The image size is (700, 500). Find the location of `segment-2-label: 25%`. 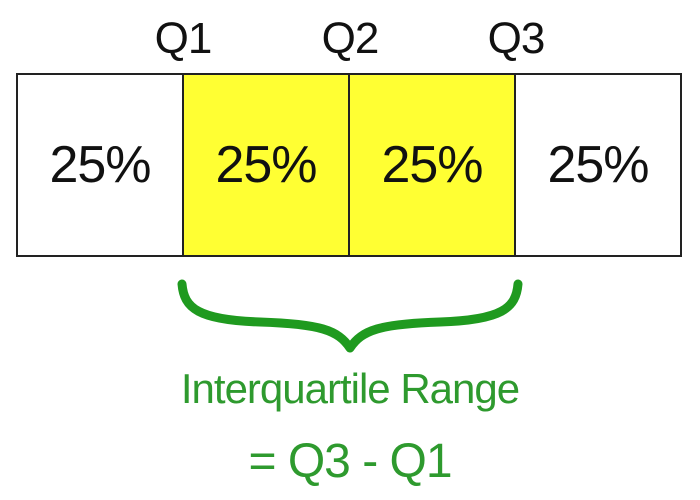

segment-2-label: 25% is located at coordinates (266, 165).